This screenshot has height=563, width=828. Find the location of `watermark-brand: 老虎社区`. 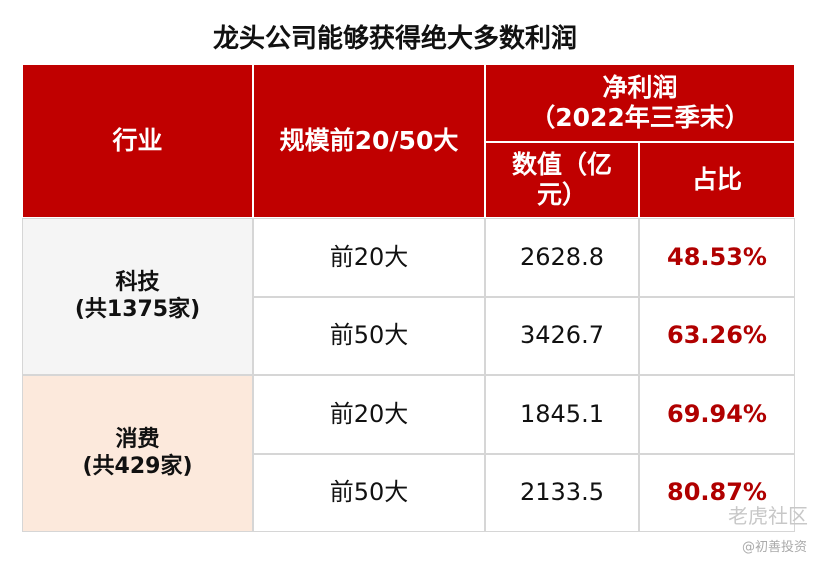

watermark-brand: 老虎社区 is located at coordinates (768, 516).